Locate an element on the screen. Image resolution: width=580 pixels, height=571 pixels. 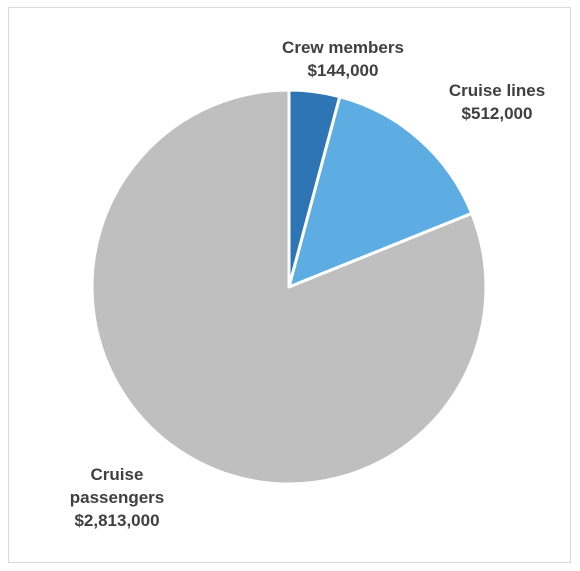
slice-label-cruise-lines-value: $512,000 is located at coordinates (497, 113).